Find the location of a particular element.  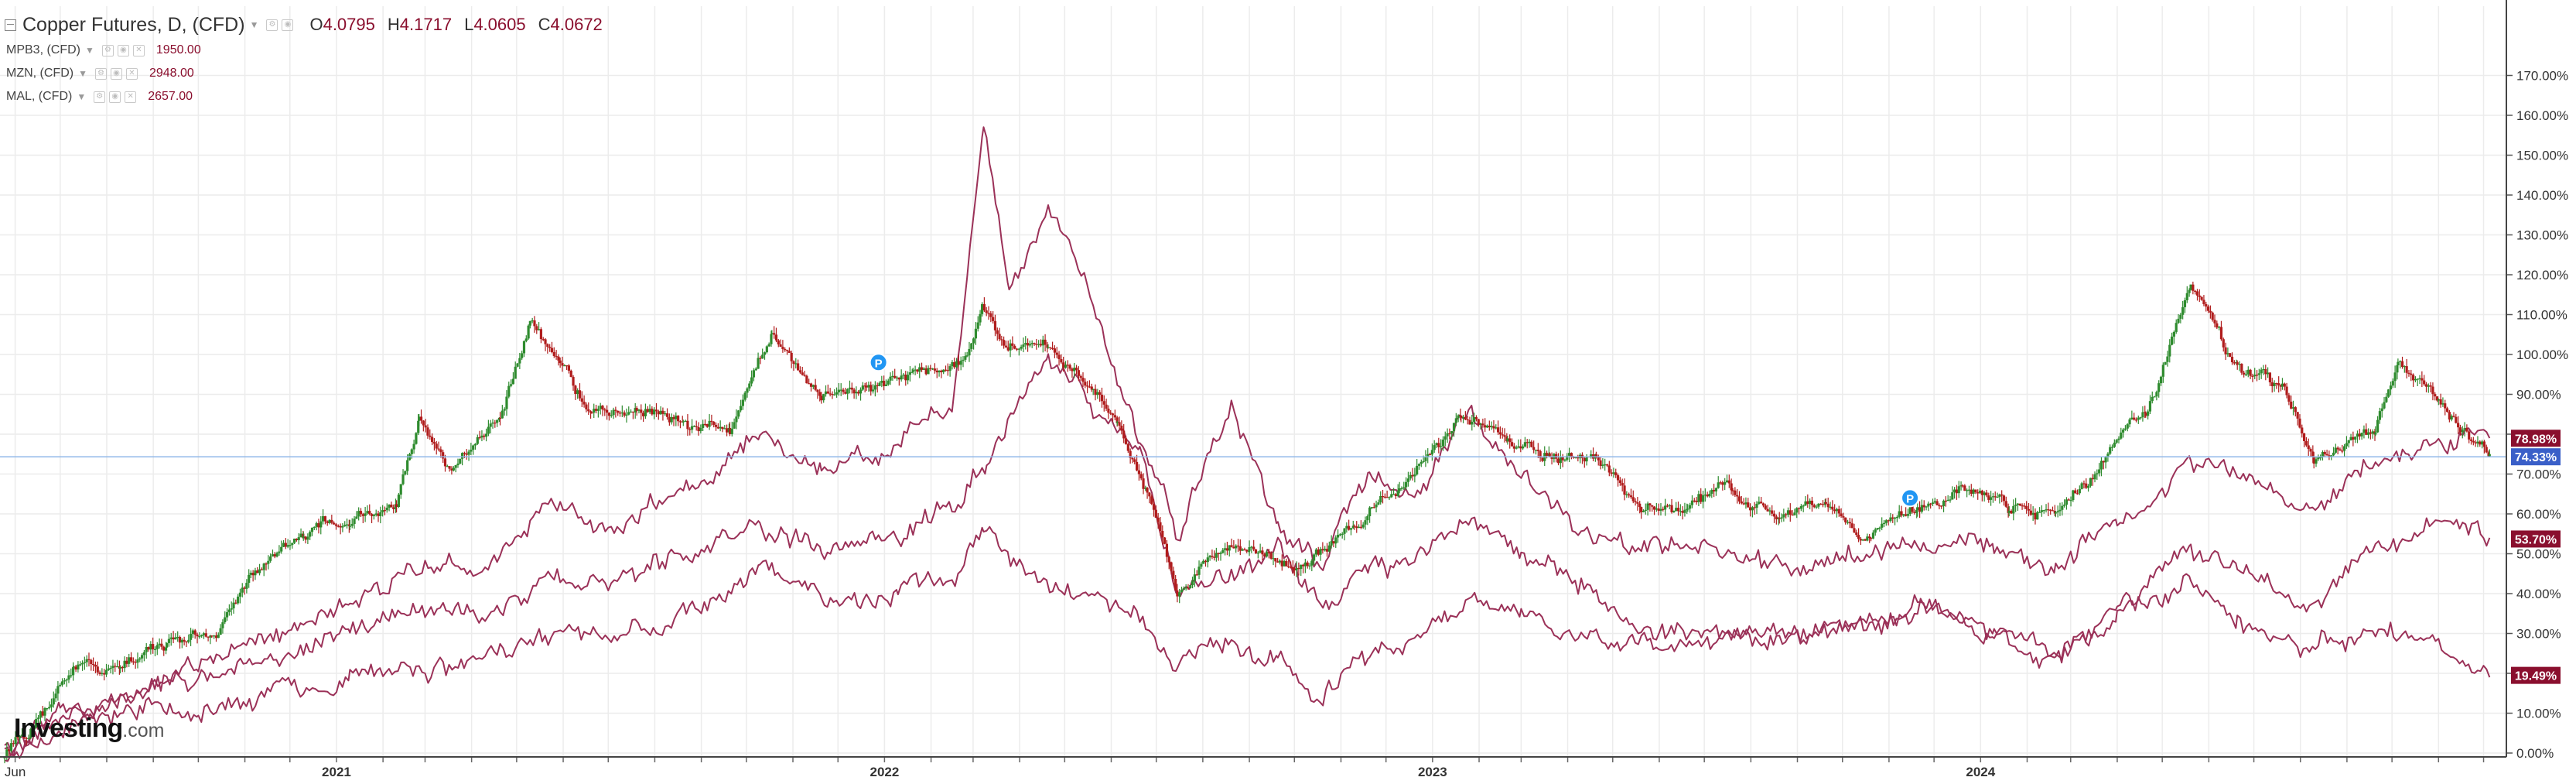

overlay-name: MAL, (CFD) is located at coordinates (39, 96).